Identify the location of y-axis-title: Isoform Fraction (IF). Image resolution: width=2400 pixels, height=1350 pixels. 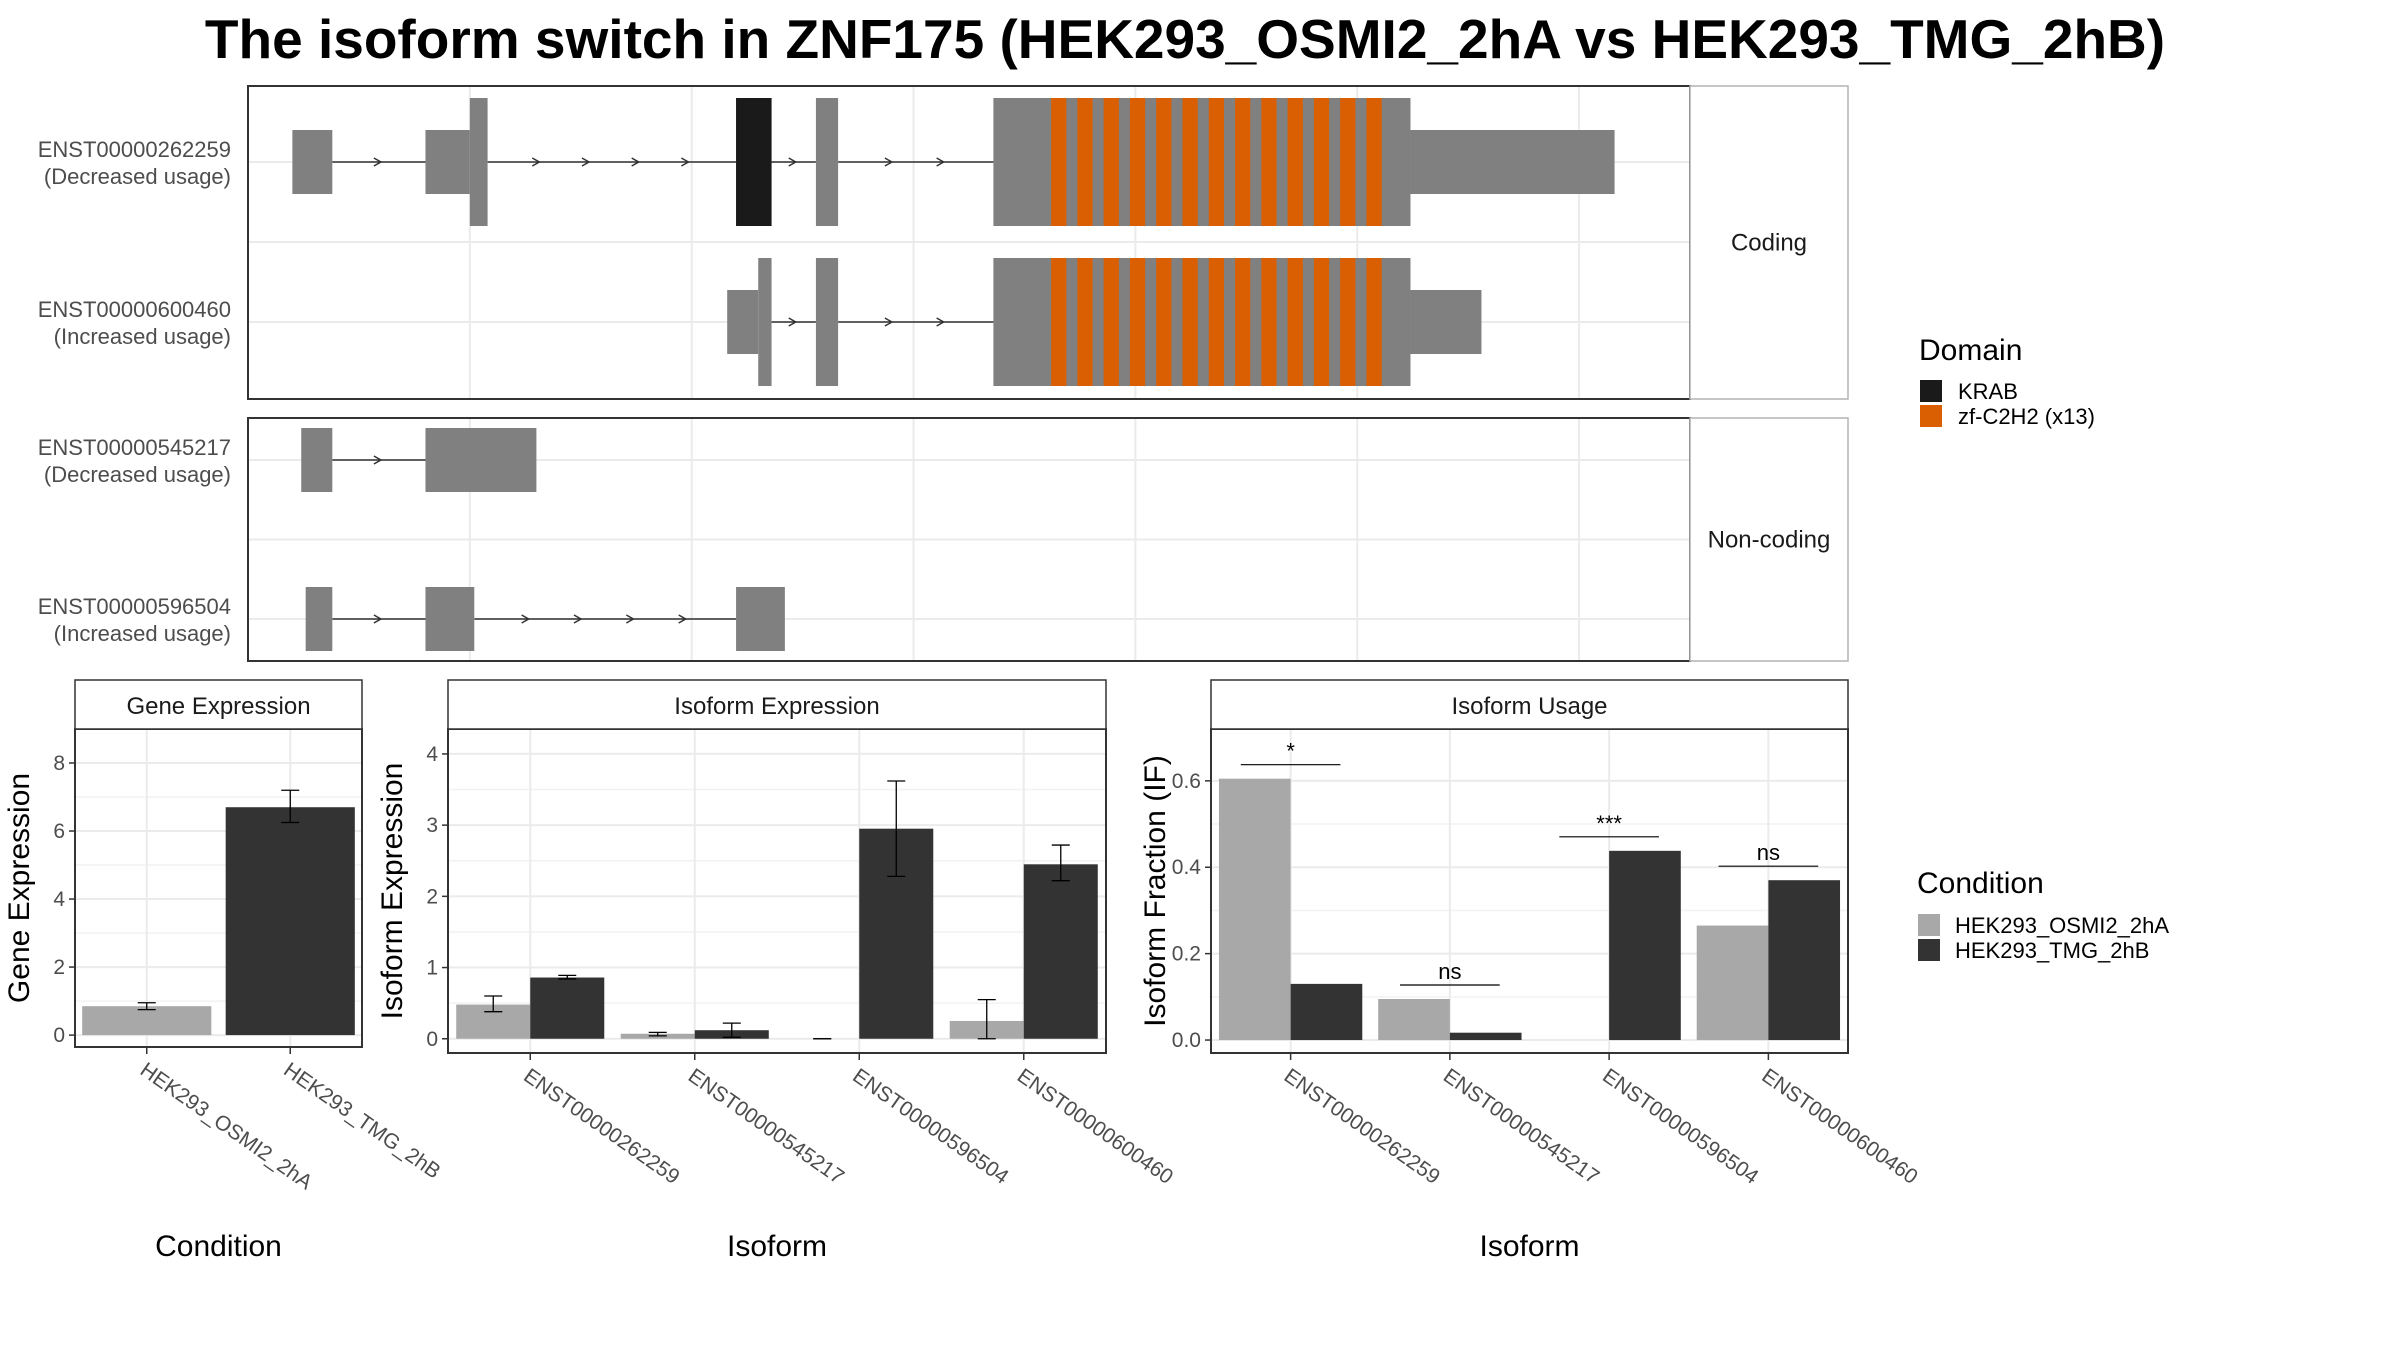
(1155, 891).